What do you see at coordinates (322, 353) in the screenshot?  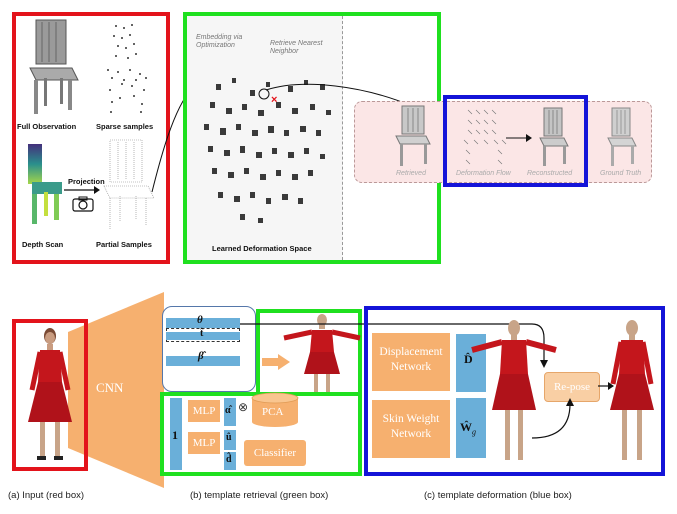 I see `template-mannequin` at bounding box center [322, 353].